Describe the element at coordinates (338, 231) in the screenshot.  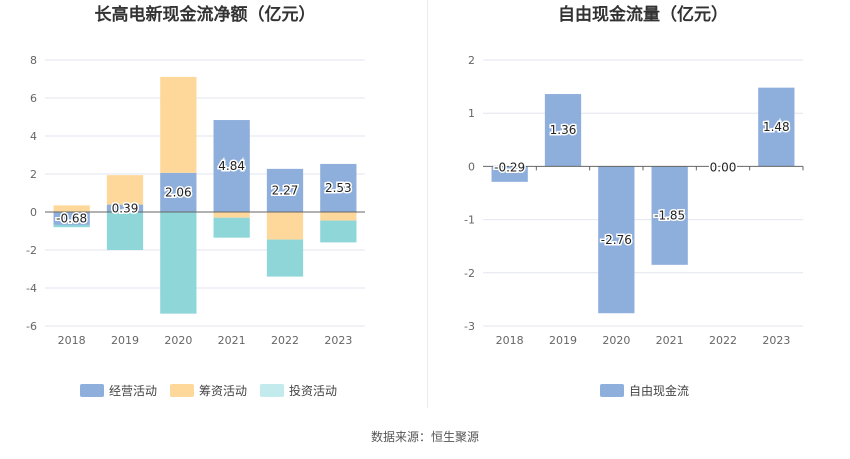
I see `bar-投资活动-2023` at that location.